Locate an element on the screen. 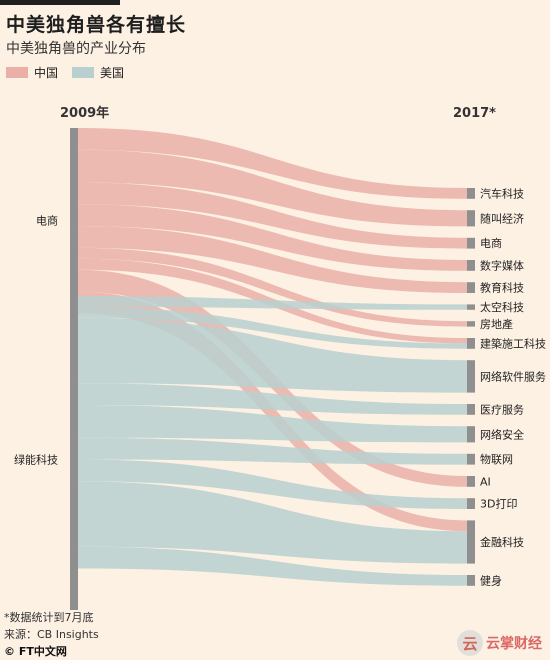 This screenshot has width=550, height=660. watermark-text: 云掌财经 is located at coordinates (514, 644).